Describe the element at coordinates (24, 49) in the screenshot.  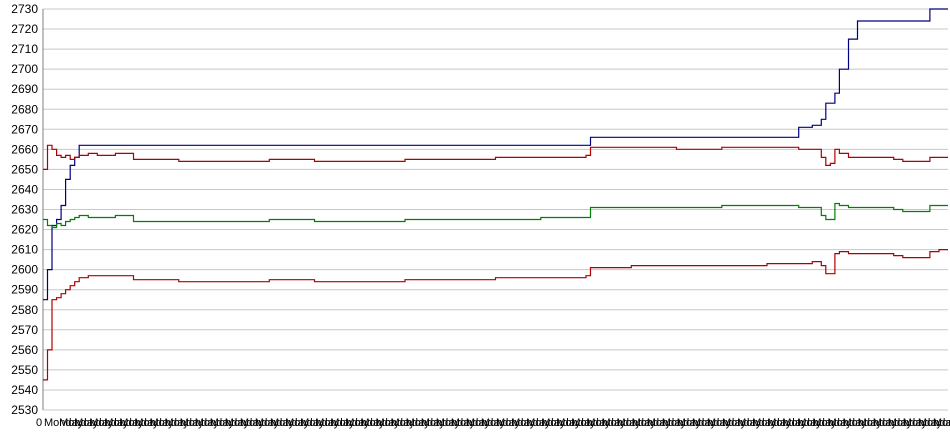
I see `y-tick-label: 2710` at that location.